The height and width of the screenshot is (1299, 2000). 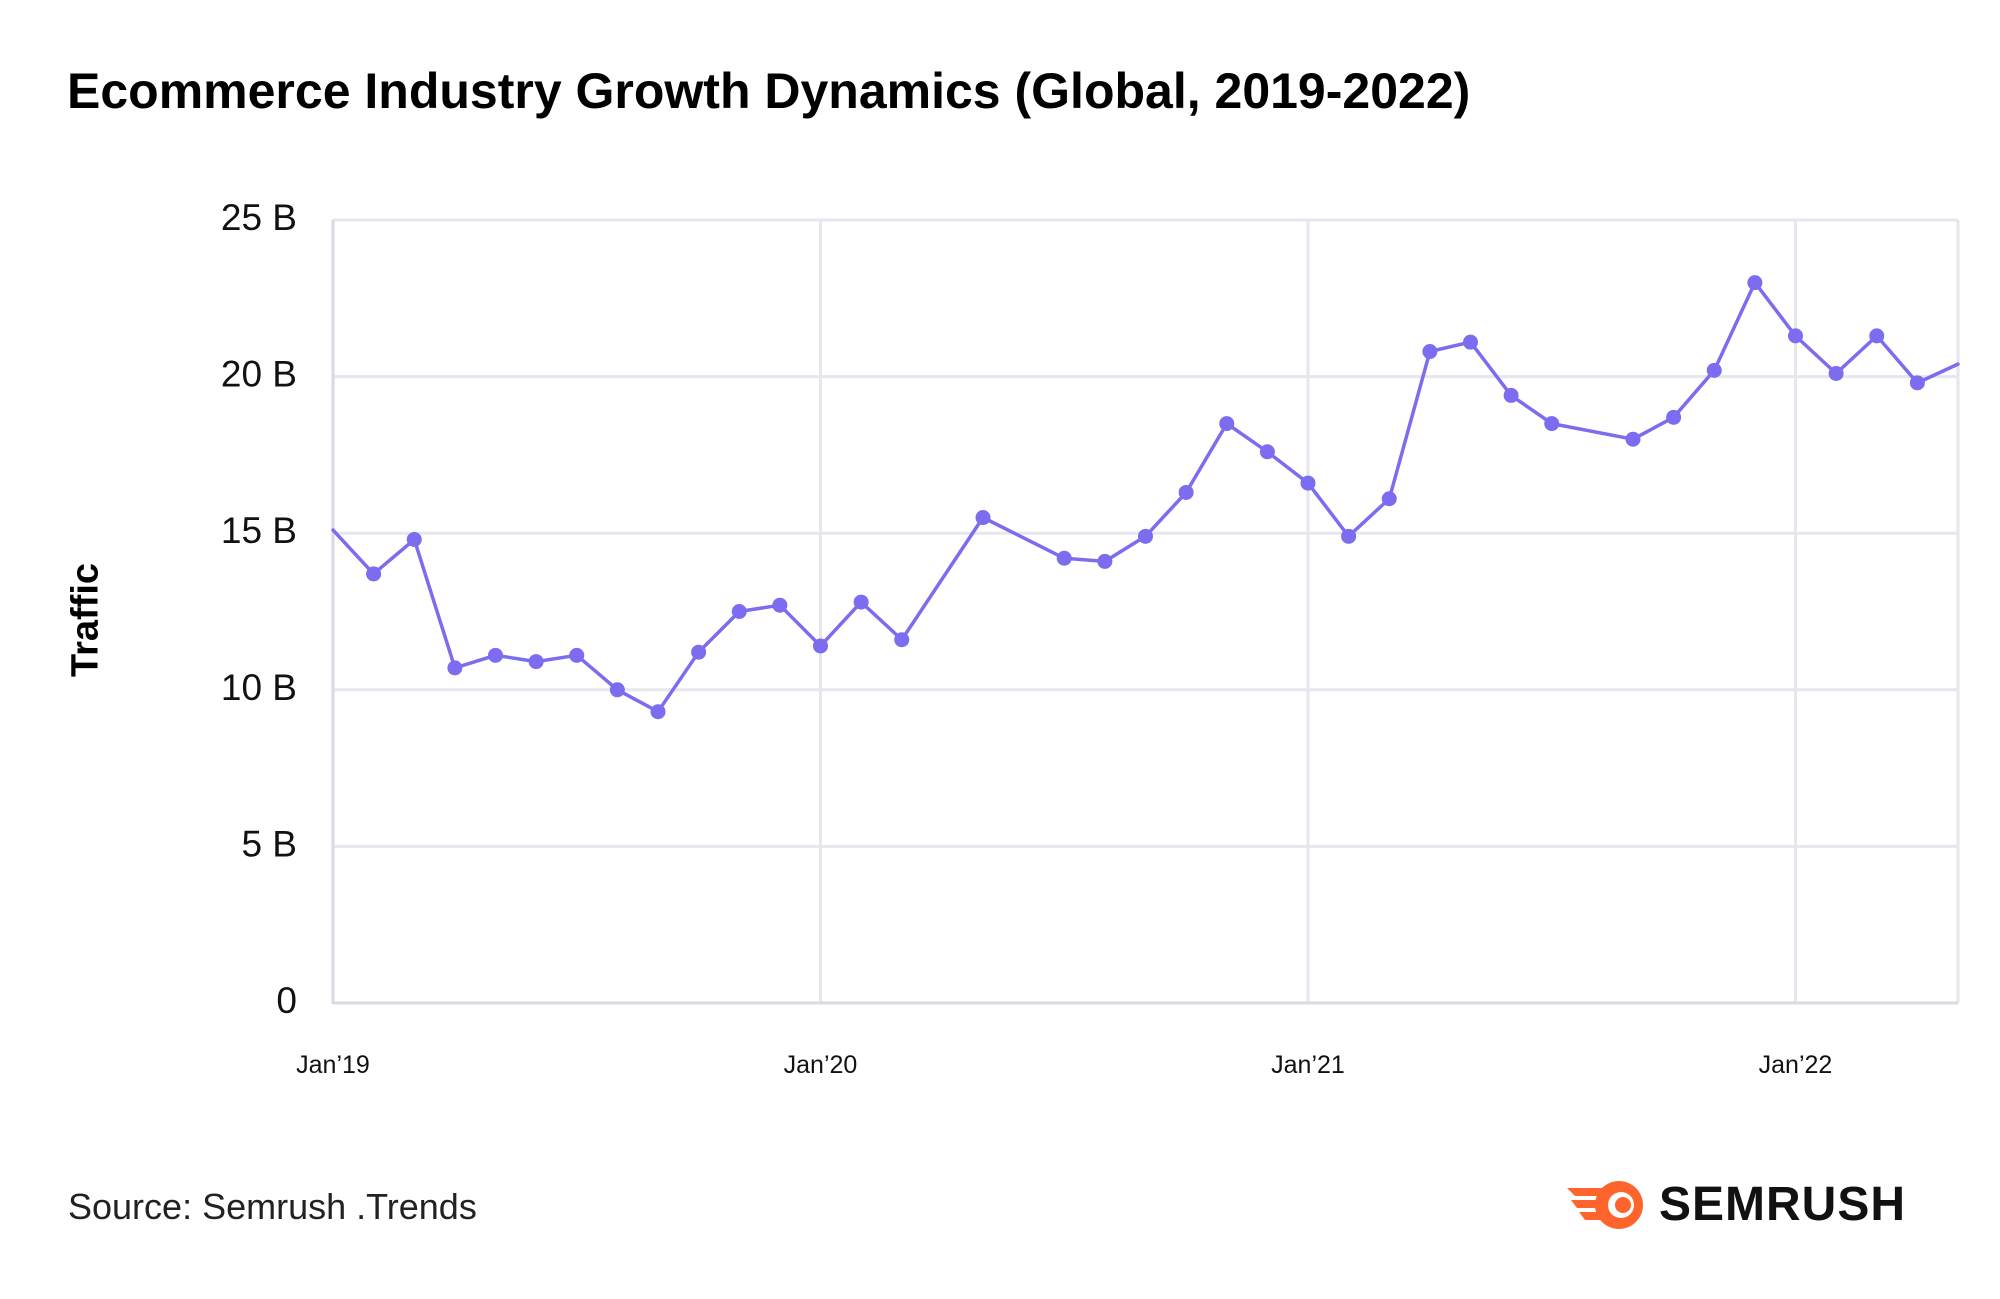 I want to click on brand-name: SEMRUSH, so click(x=1783, y=1204).